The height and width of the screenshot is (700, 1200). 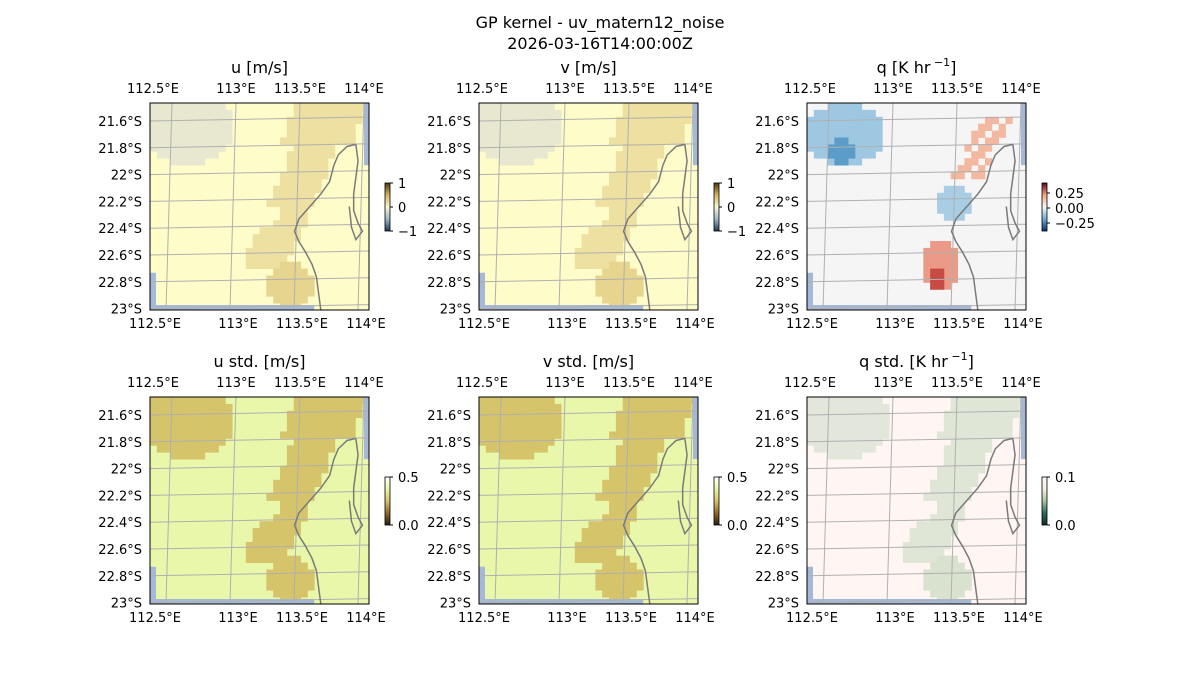 I want to click on gridline-lon, so click(x=1018, y=206).